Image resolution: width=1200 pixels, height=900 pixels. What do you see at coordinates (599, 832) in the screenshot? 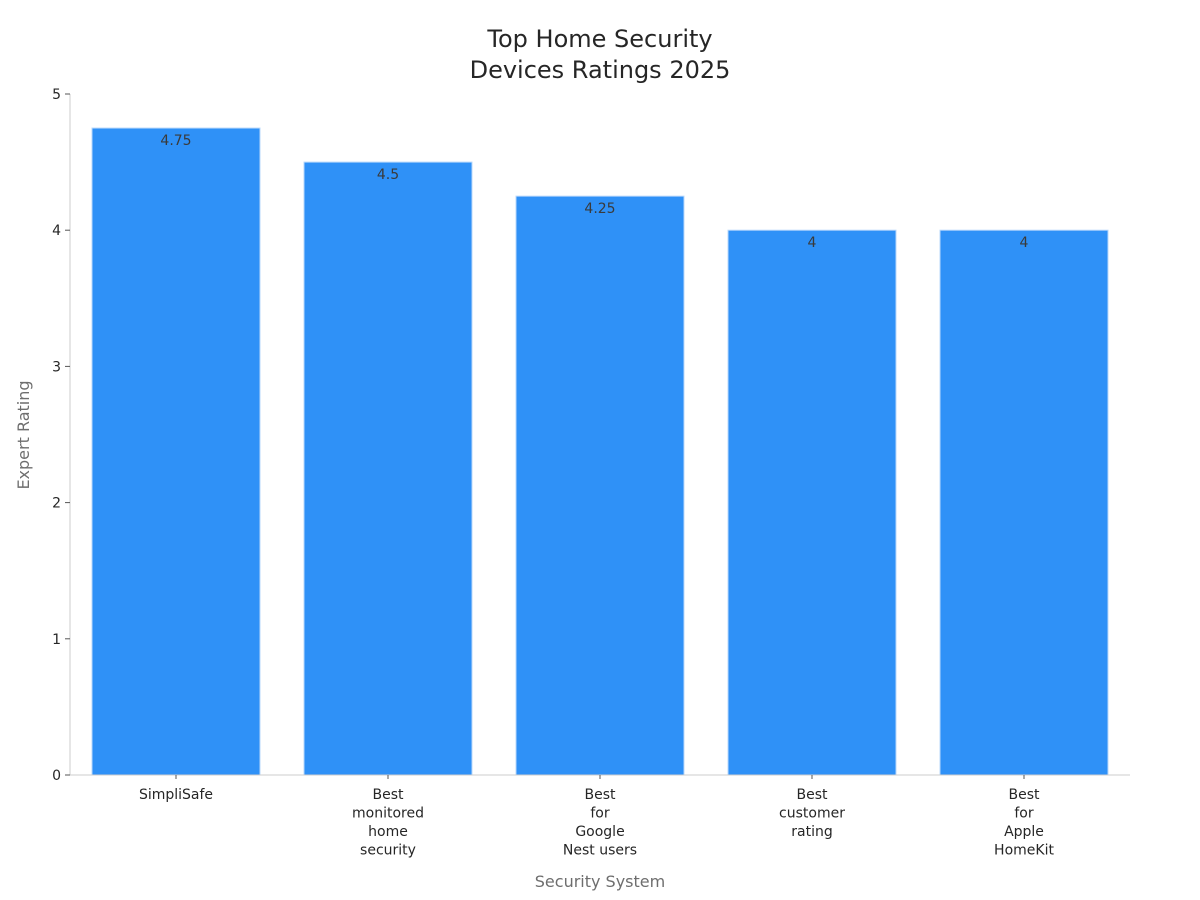
I see `x-tick-label-line: Google` at bounding box center [599, 832].